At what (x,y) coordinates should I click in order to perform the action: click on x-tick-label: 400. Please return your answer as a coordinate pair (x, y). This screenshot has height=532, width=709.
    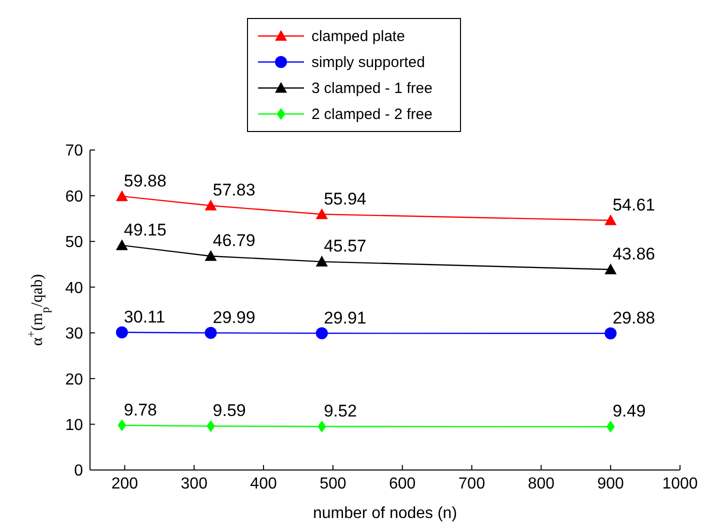
    Looking at the image, I should click on (263, 483).